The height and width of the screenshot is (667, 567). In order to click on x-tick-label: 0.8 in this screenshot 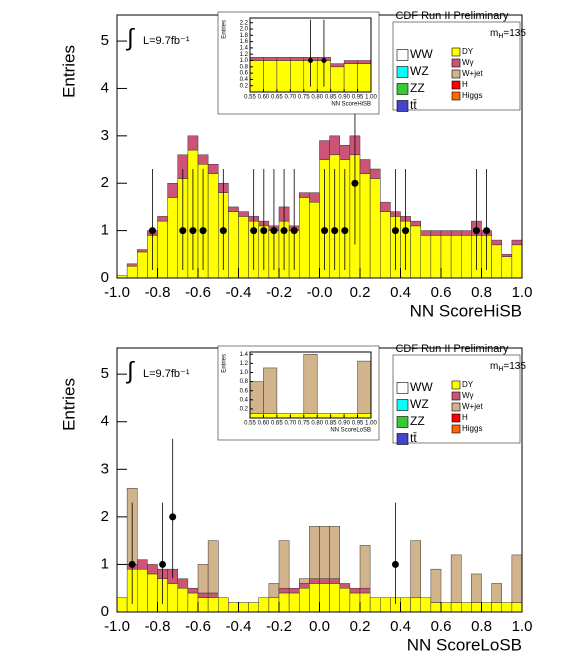, I will do `click(481, 292)`.